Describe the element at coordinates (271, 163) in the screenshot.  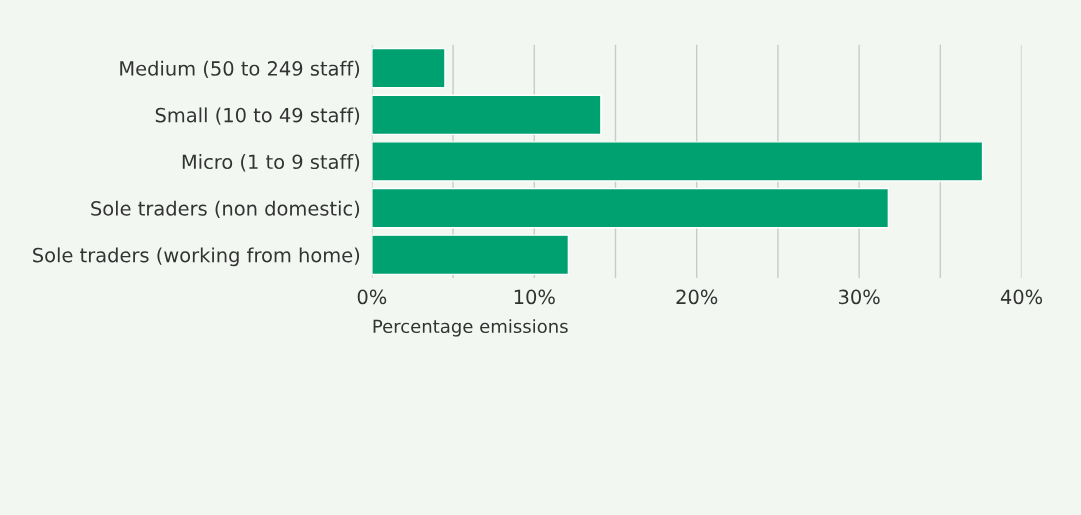
I see `y-tick-label: Micro (1 to 9 staff)` at that location.